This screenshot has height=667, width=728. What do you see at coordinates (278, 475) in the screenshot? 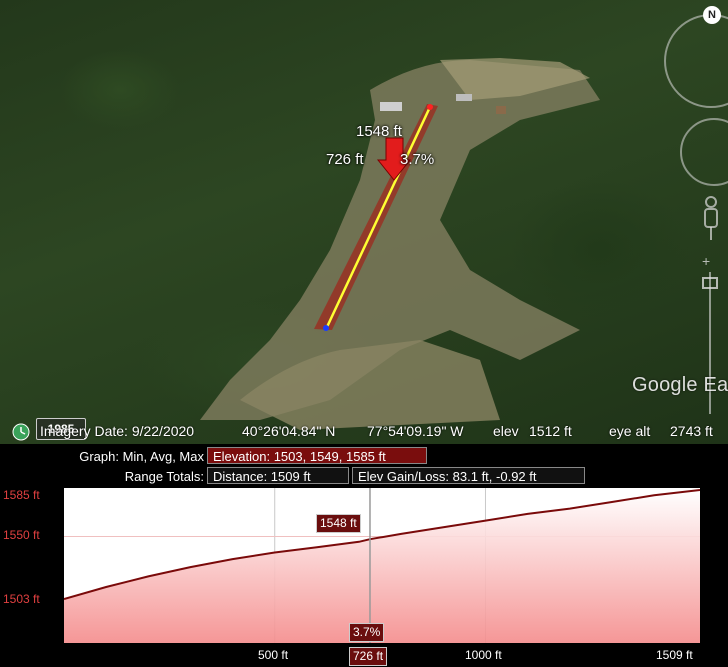
I see `distance-summary: Distance: 1509 ft` at bounding box center [278, 475].